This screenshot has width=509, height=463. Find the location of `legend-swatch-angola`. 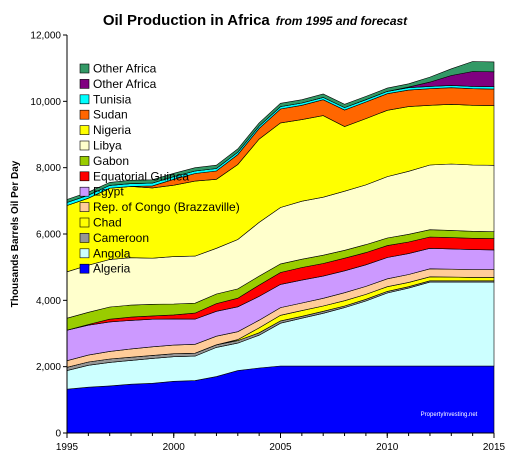

legend-swatch-angola is located at coordinates (84, 253).